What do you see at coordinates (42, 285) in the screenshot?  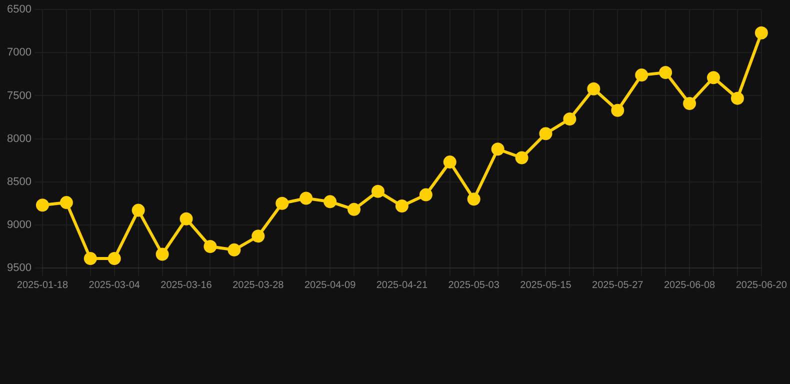 I see `x-tick-label: 2025-01-18` at bounding box center [42, 285].